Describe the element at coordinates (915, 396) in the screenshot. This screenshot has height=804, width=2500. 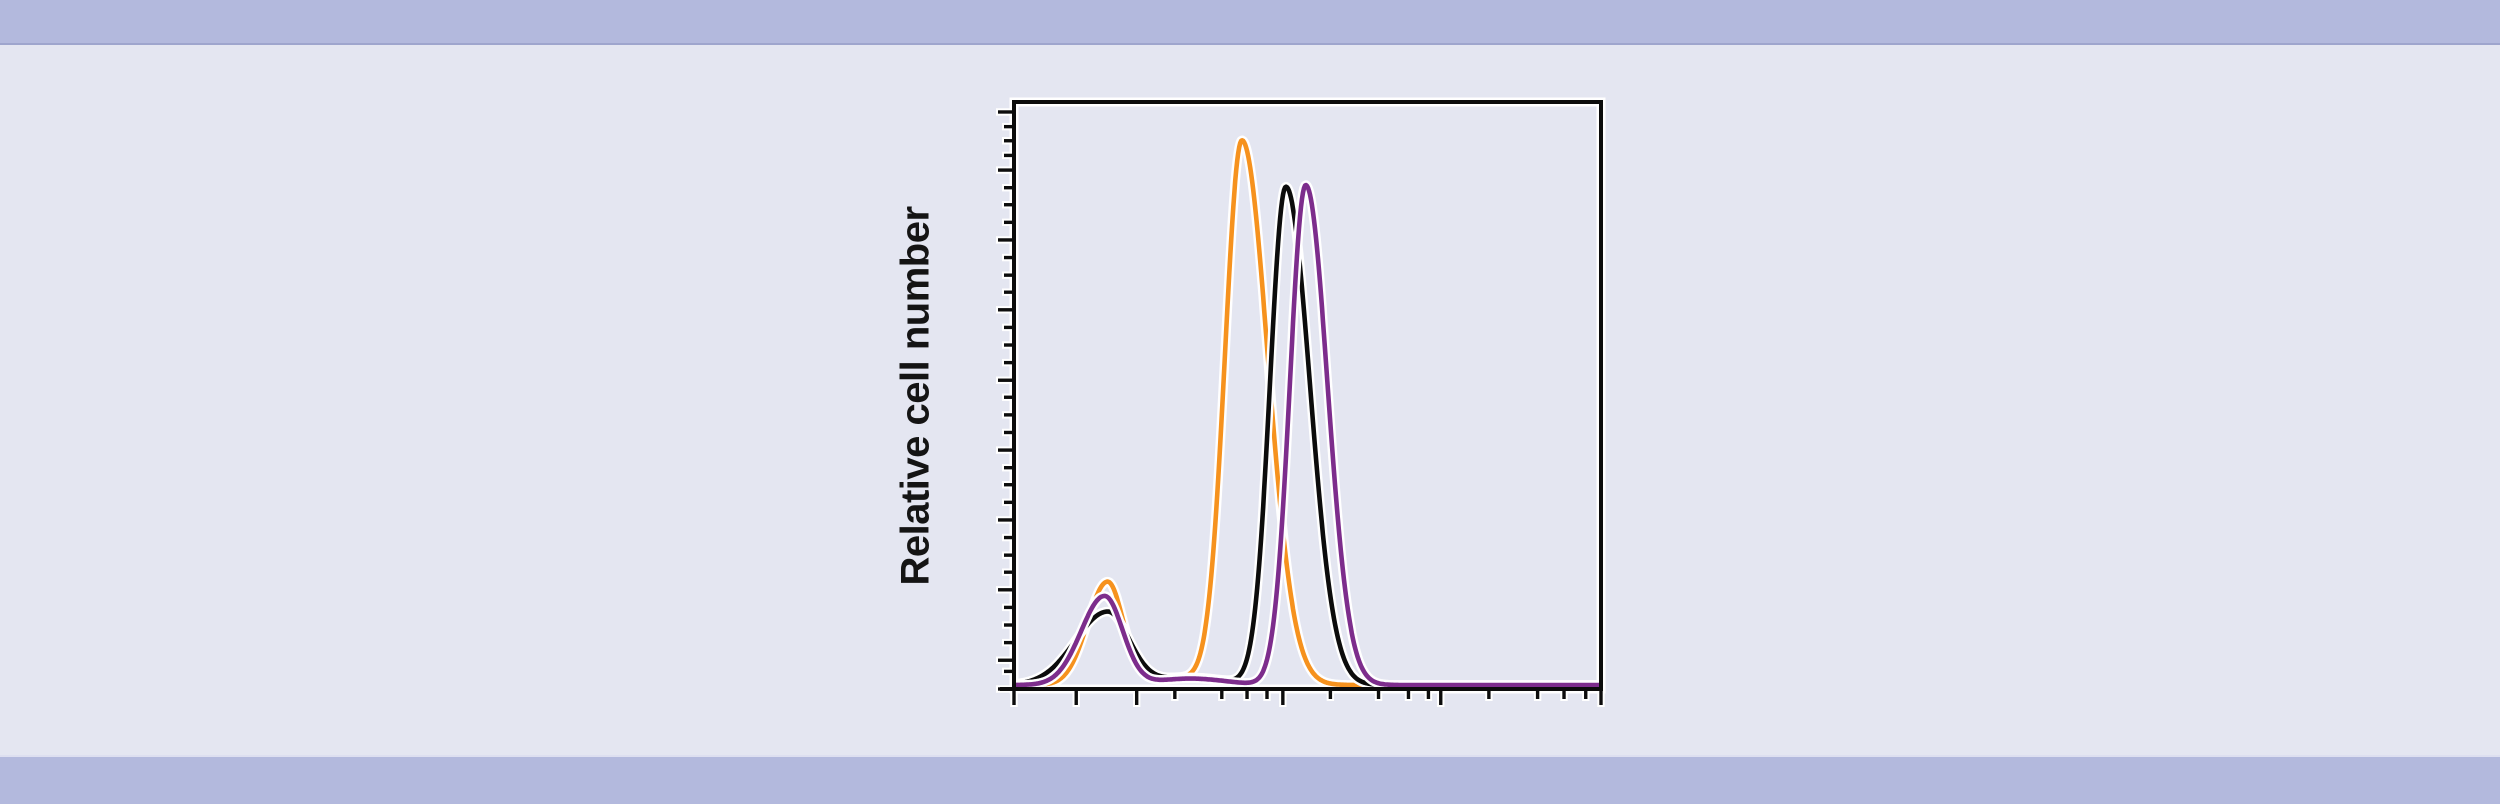
I see `y-axis-label: Relative cell number` at that location.